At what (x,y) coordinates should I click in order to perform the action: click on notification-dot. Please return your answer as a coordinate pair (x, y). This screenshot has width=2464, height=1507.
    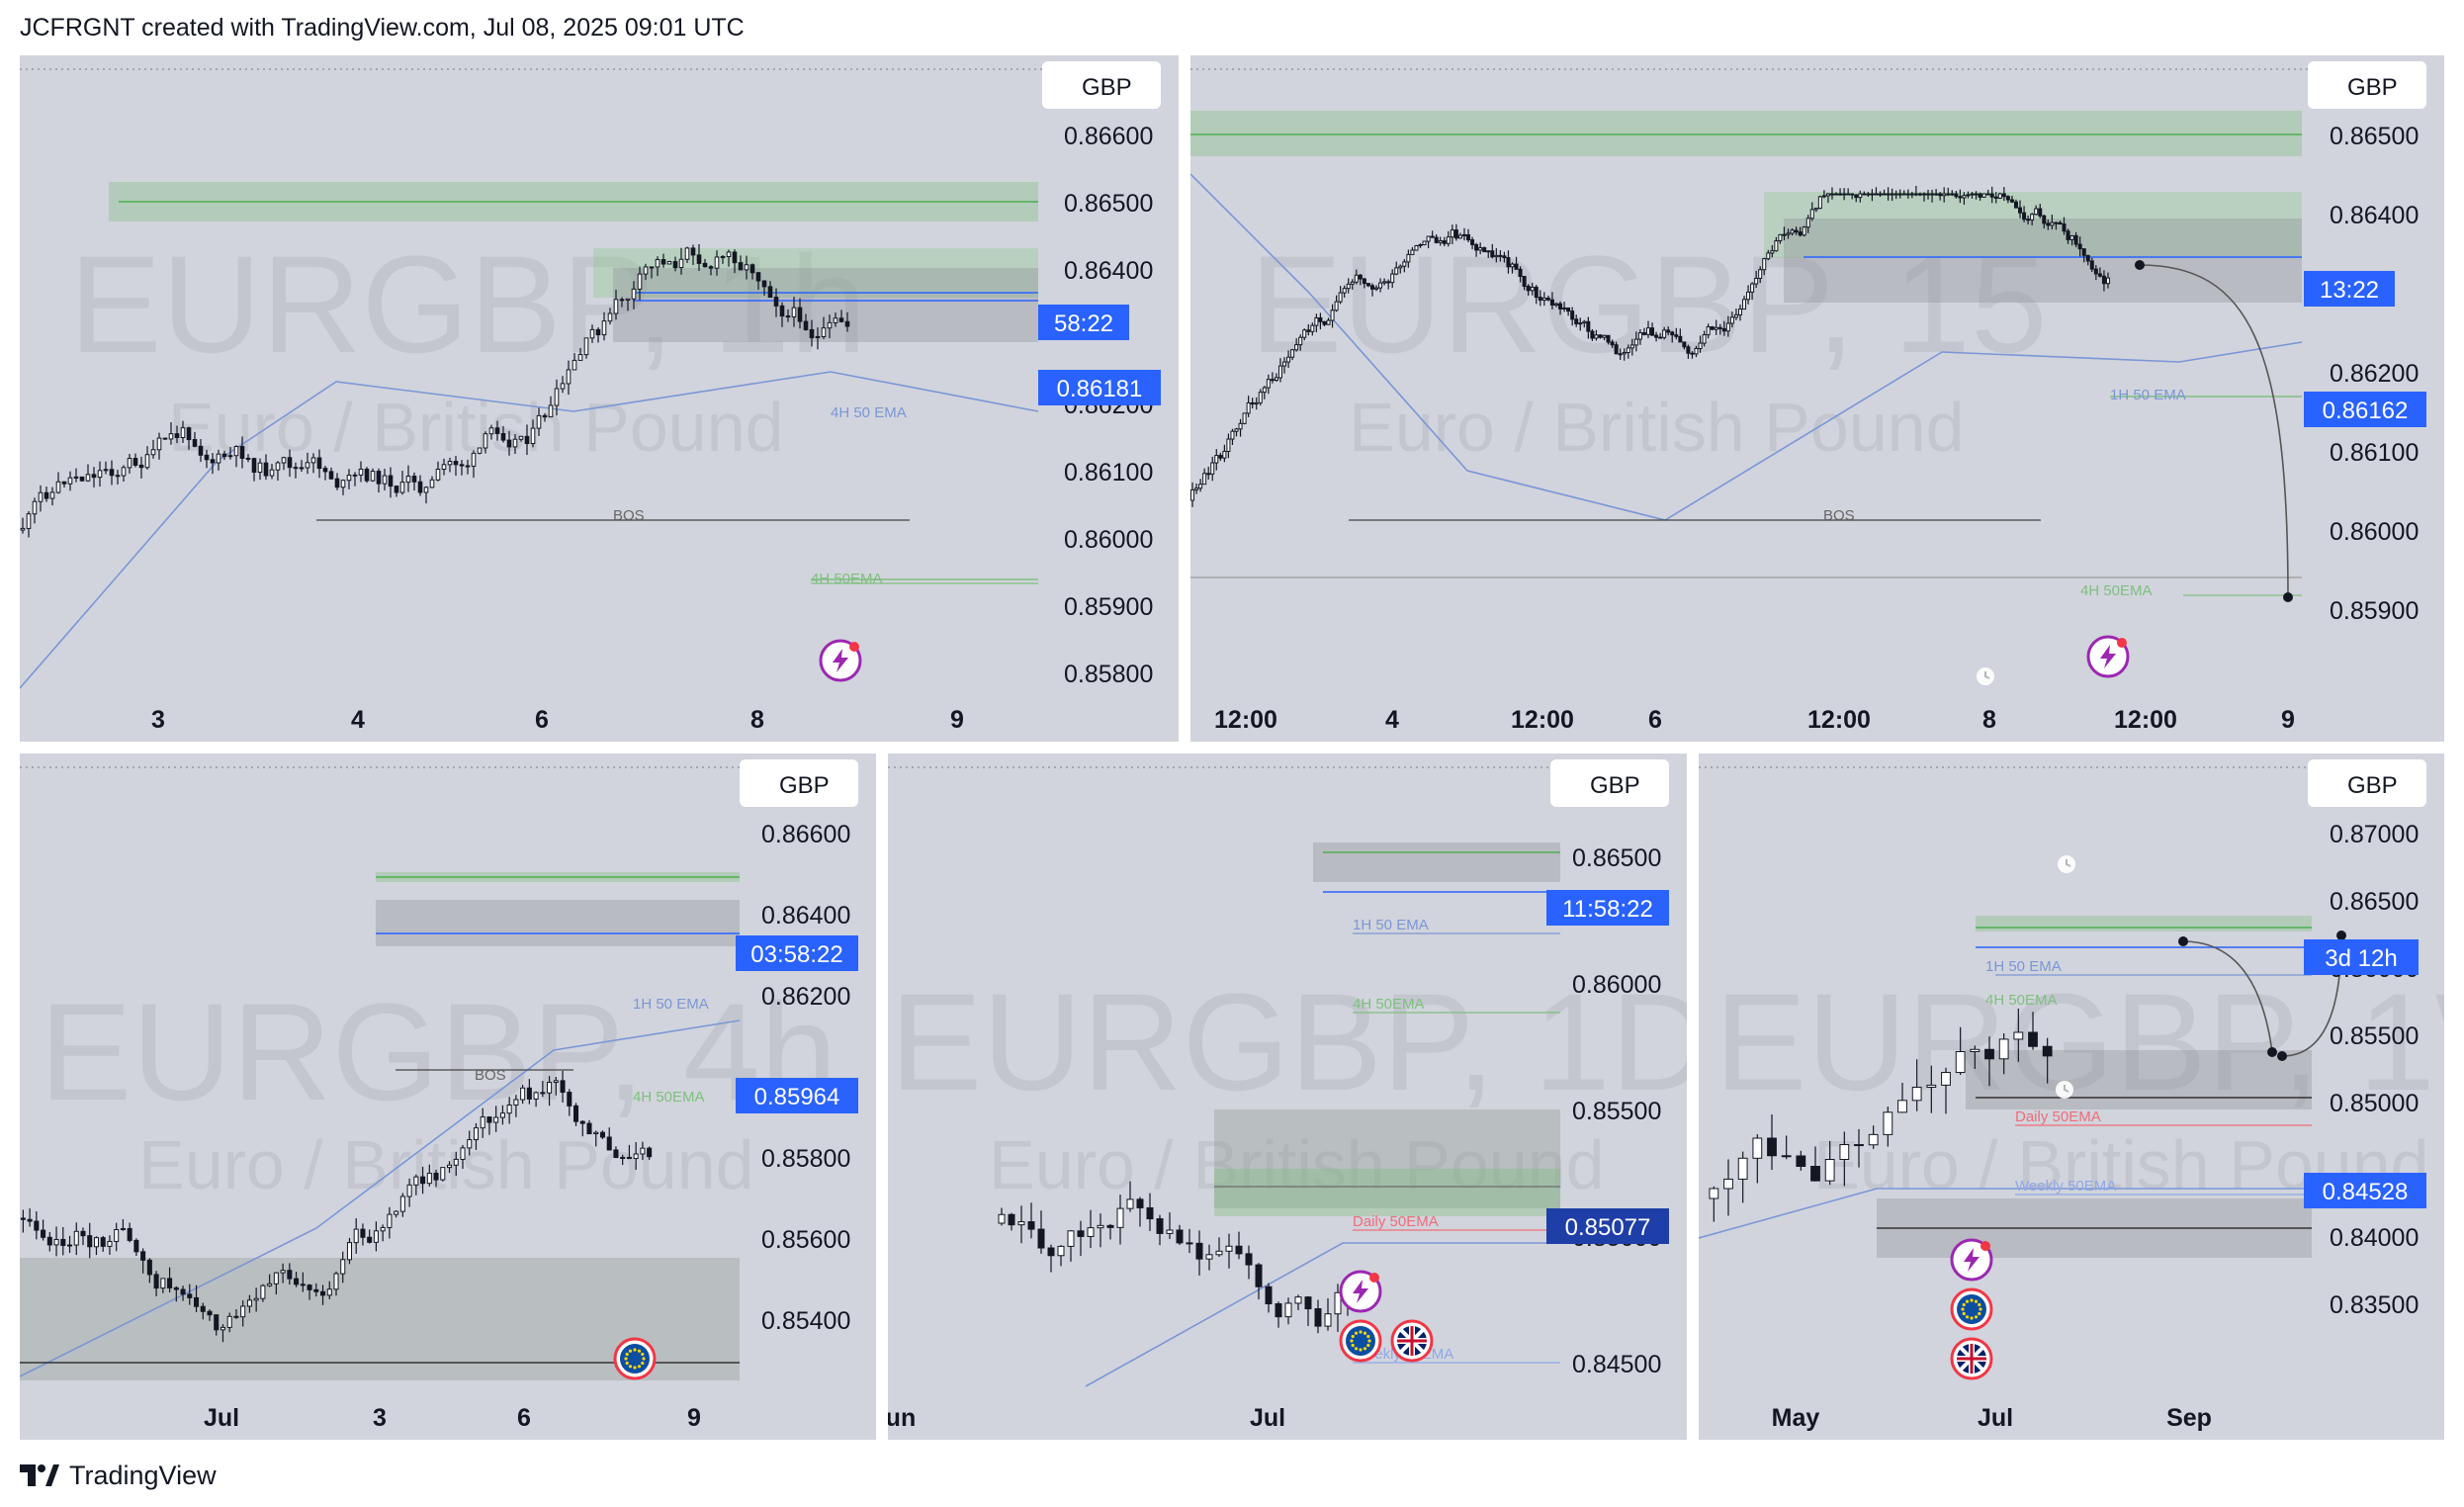
    Looking at the image, I should click on (1985, 1246).